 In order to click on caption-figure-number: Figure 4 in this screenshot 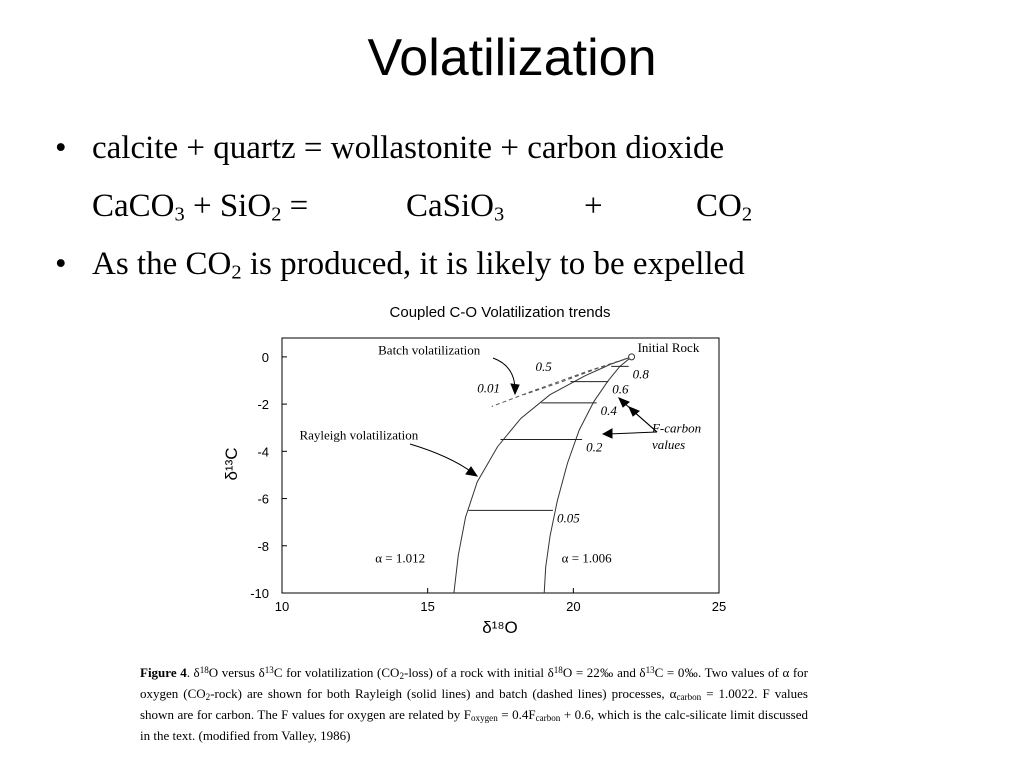, I will do `click(163, 673)`.